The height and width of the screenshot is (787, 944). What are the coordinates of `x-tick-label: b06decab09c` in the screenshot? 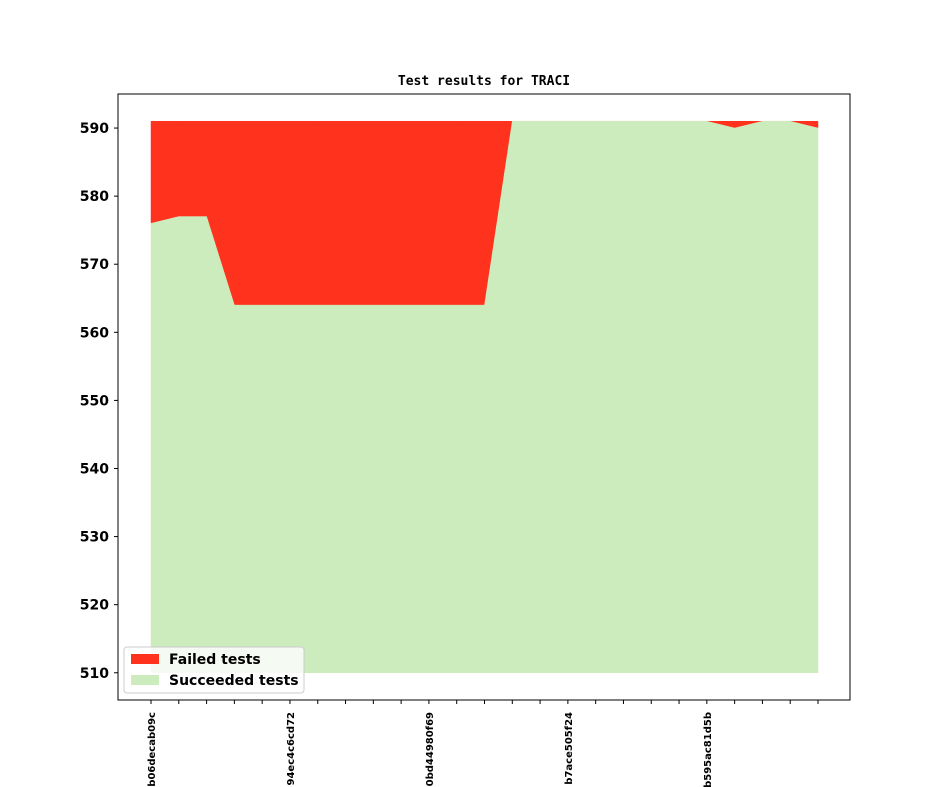 It's located at (152, 749).